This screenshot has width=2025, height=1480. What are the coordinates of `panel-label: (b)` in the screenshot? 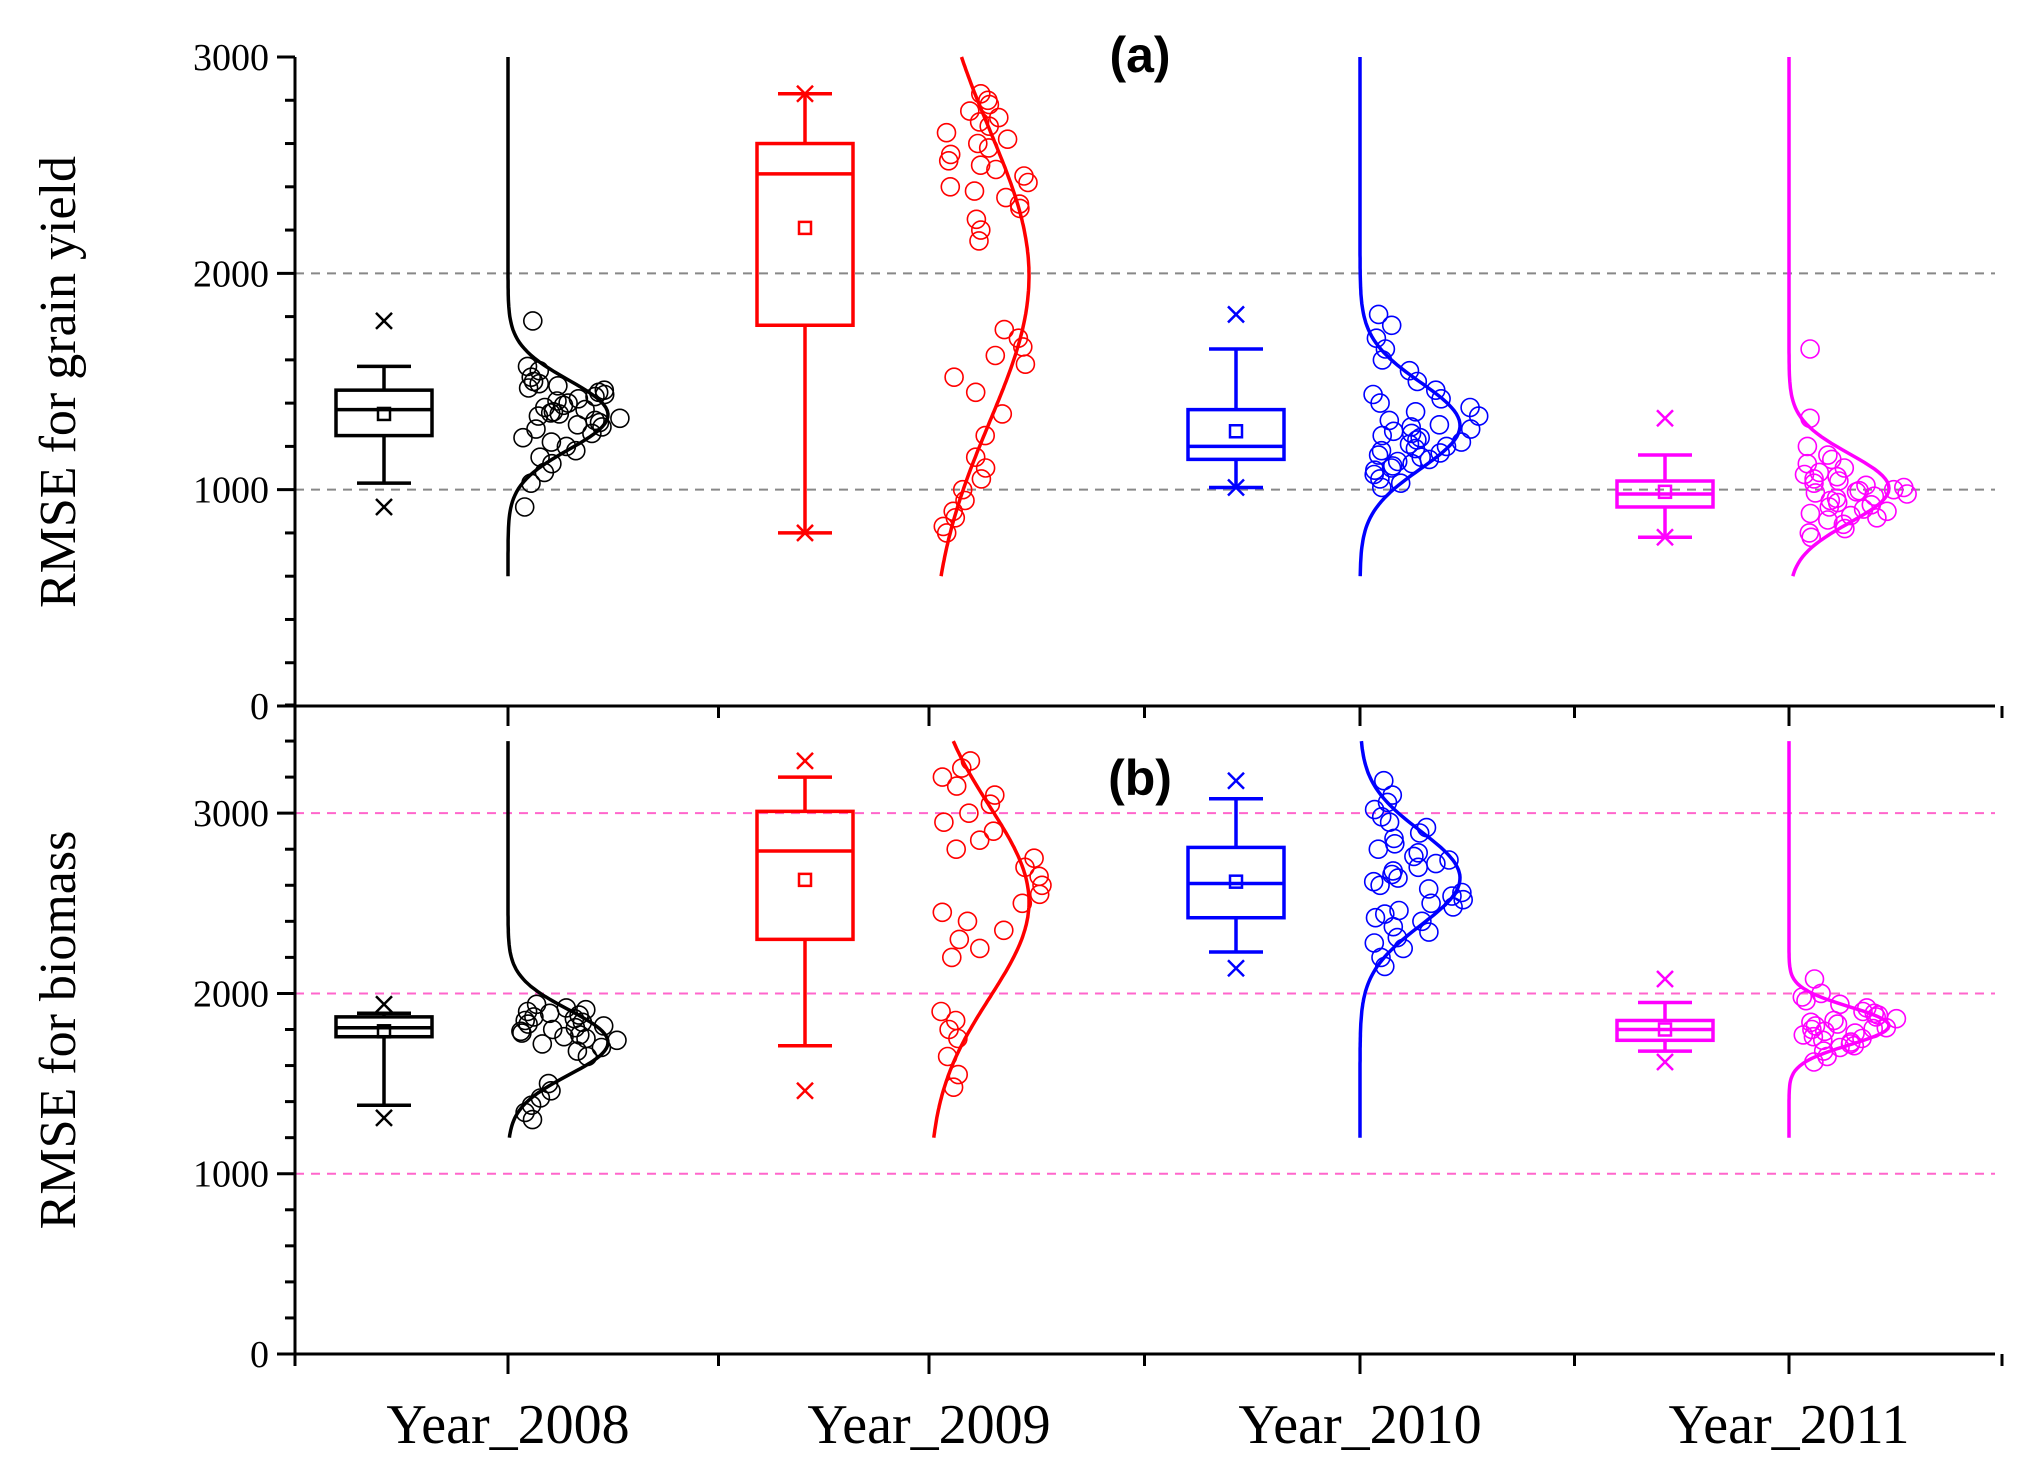 It's located at (1140, 778).